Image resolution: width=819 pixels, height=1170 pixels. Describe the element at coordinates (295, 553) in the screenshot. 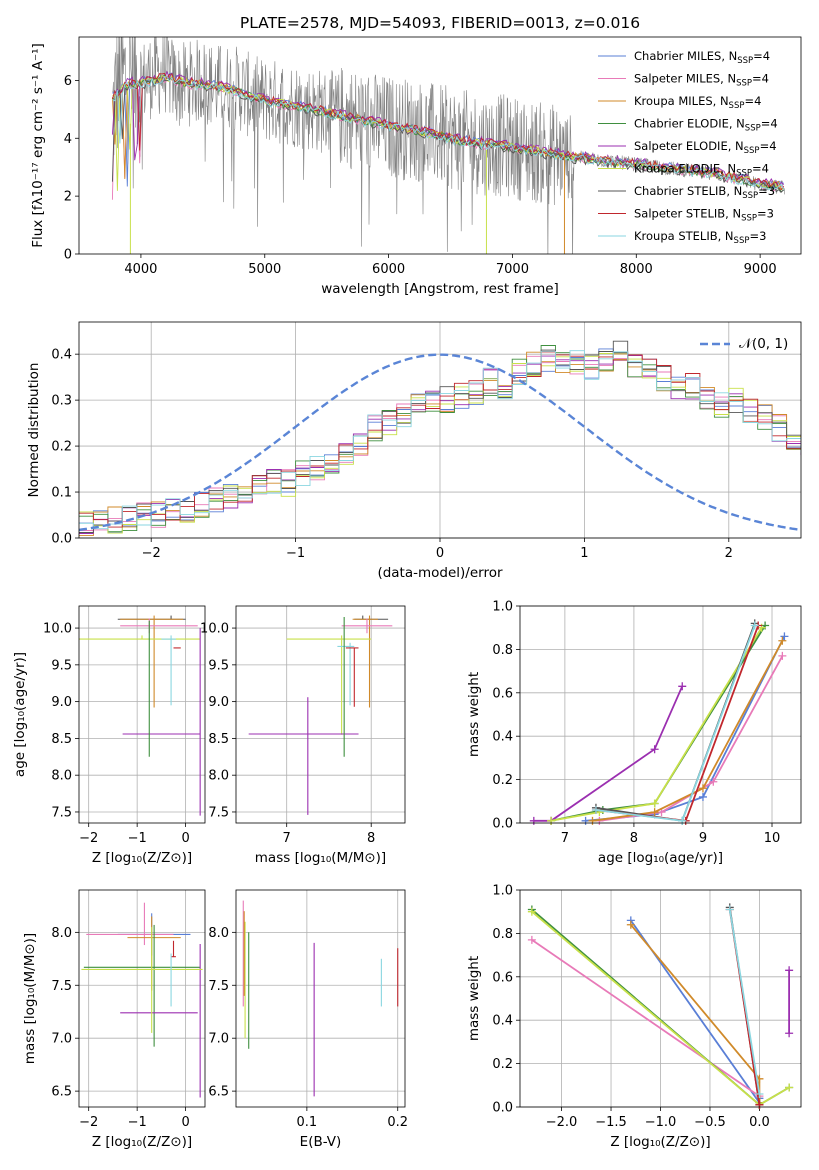

I see `residuals-xtick-label: −1` at that location.